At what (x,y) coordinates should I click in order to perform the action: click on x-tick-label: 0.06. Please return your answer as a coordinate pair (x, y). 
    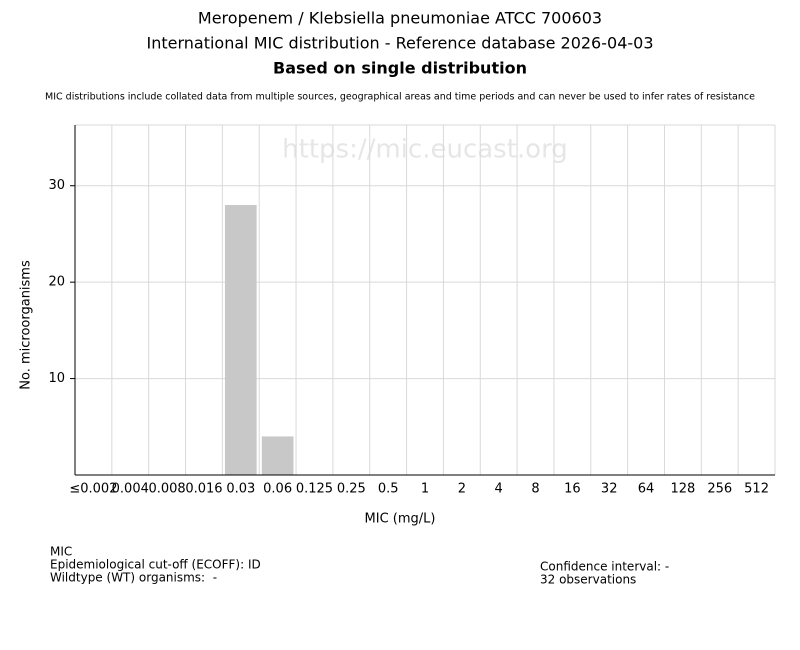
    Looking at the image, I should click on (277, 489).